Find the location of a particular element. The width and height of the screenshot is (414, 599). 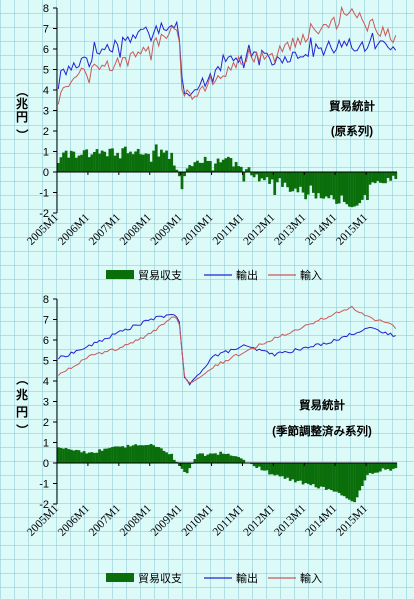

y-tick-label: 5 is located at coordinates (46, 71).